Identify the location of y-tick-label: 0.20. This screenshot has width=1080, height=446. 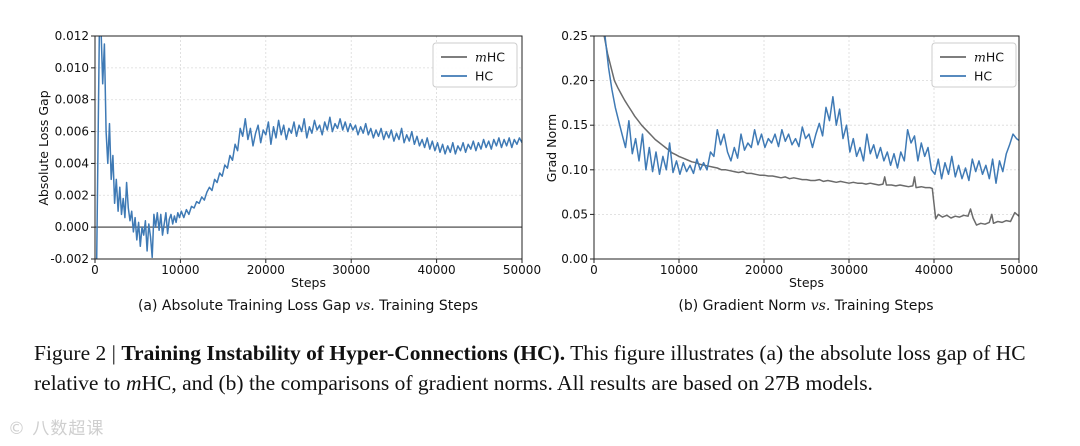
(574, 81).